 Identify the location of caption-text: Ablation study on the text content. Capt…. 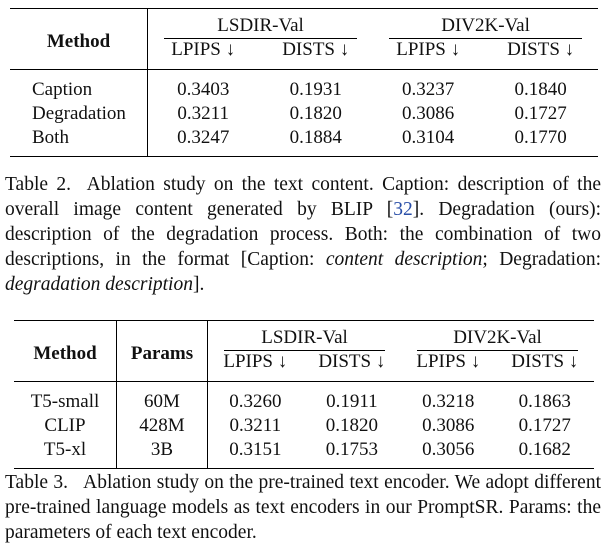
(303, 197).